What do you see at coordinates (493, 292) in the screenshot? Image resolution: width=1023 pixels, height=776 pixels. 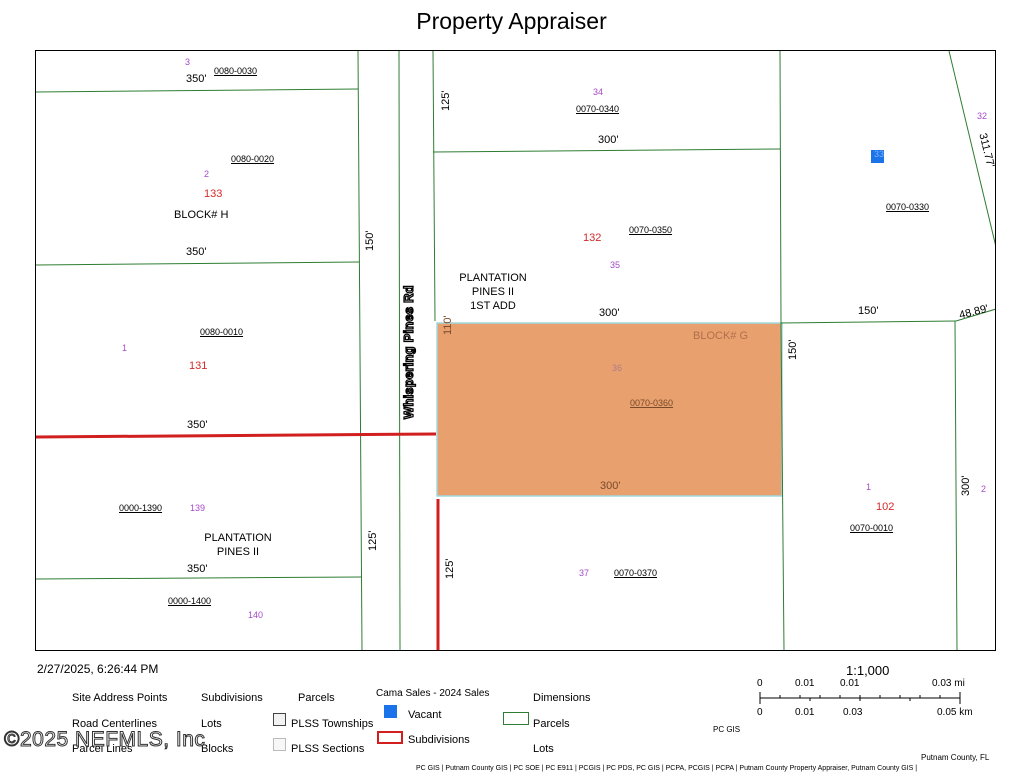 I see `subdivision-label: PLANTATION PINES II 1ST ADD` at bounding box center [493, 292].